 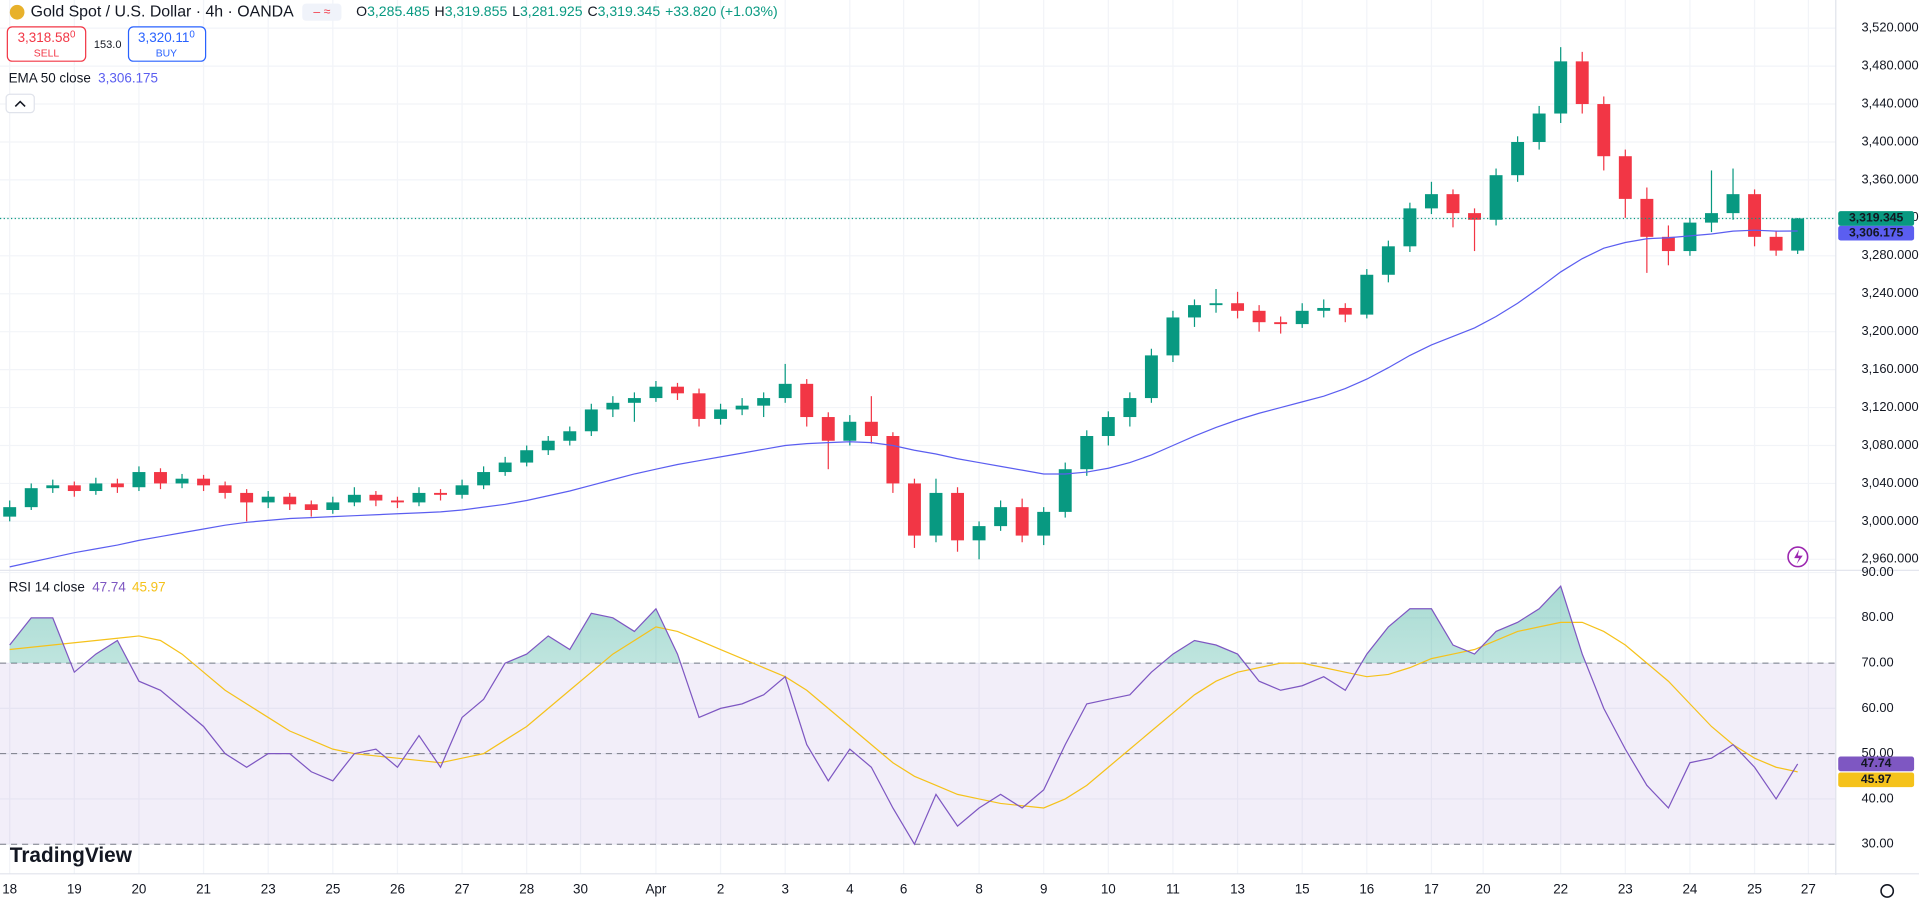 What do you see at coordinates (1560, 888) in the screenshot?
I see `x-tick-label: 22` at bounding box center [1560, 888].